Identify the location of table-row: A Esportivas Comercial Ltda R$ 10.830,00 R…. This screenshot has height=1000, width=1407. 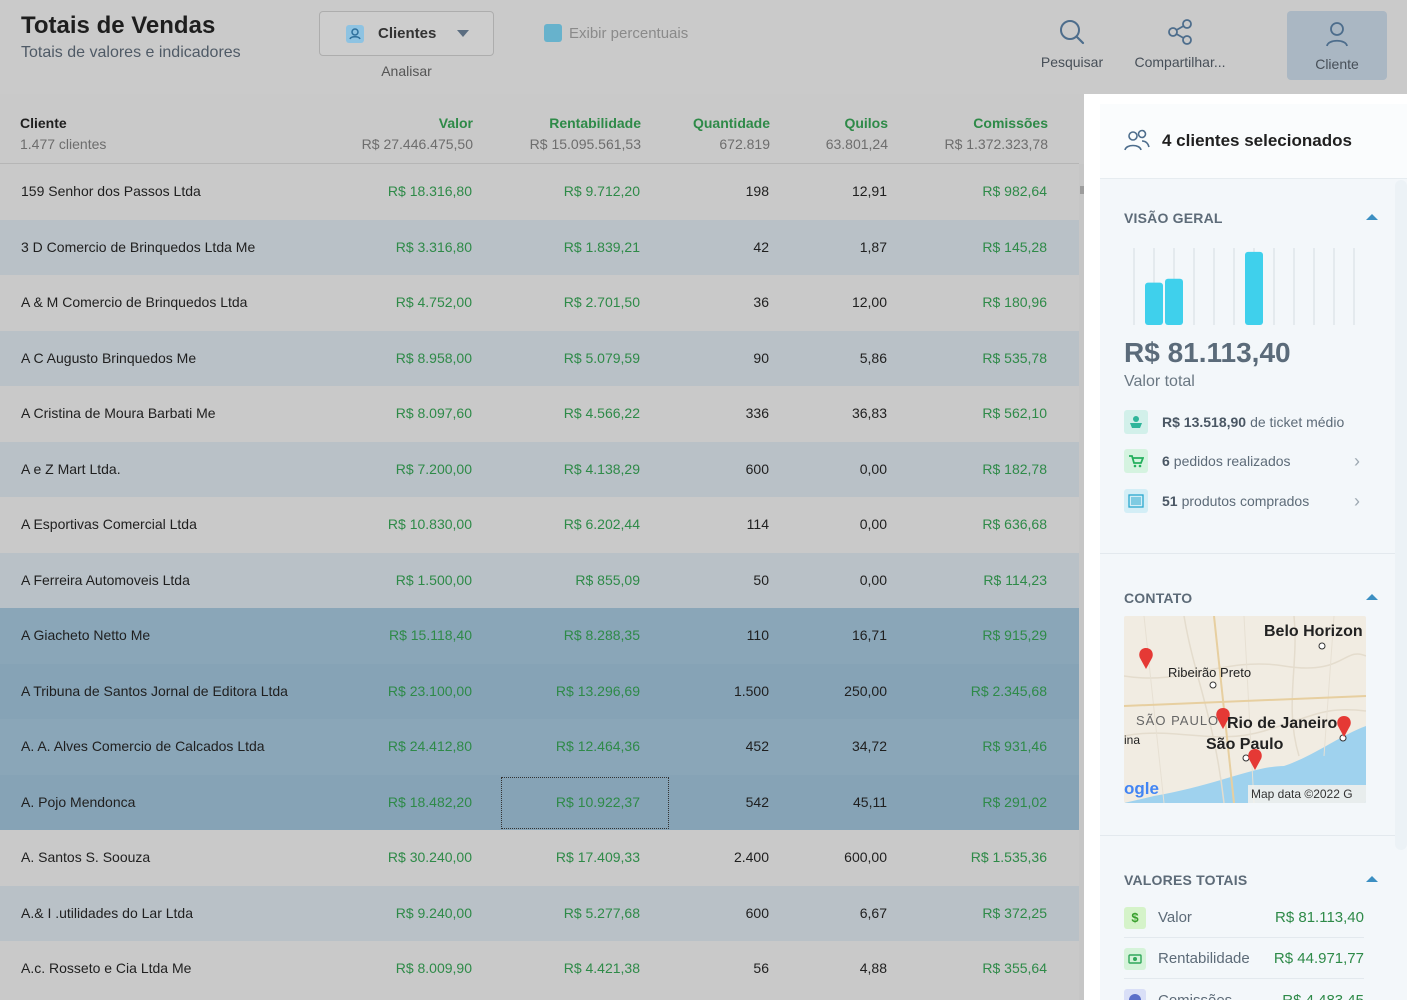
(539, 525).